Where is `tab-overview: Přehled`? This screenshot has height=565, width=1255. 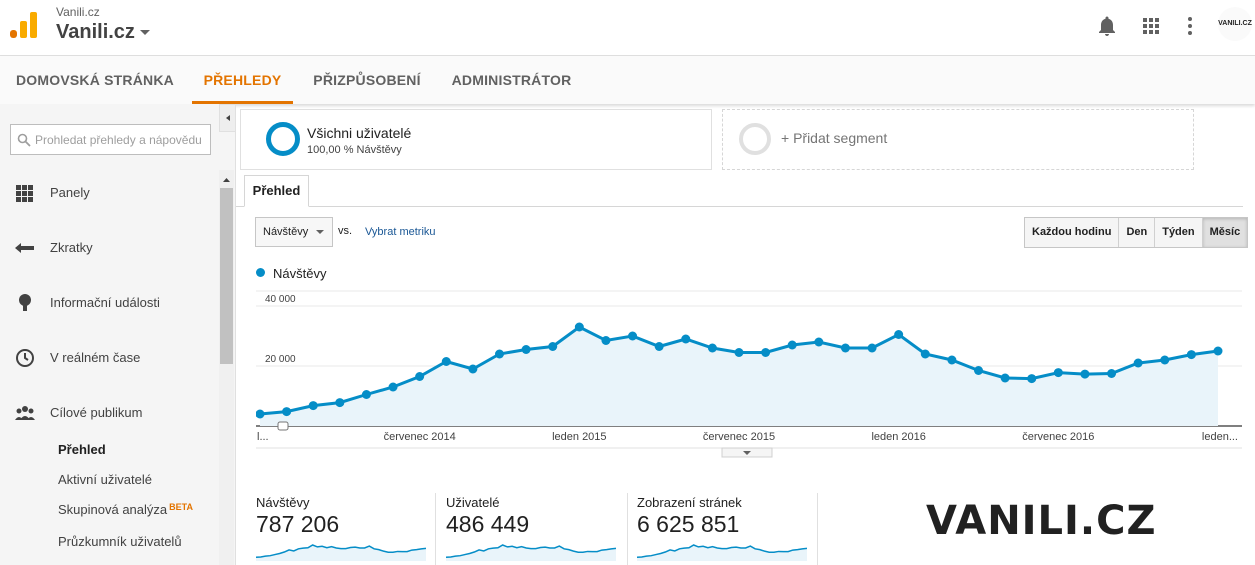 tab-overview: Přehled is located at coordinates (276, 191).